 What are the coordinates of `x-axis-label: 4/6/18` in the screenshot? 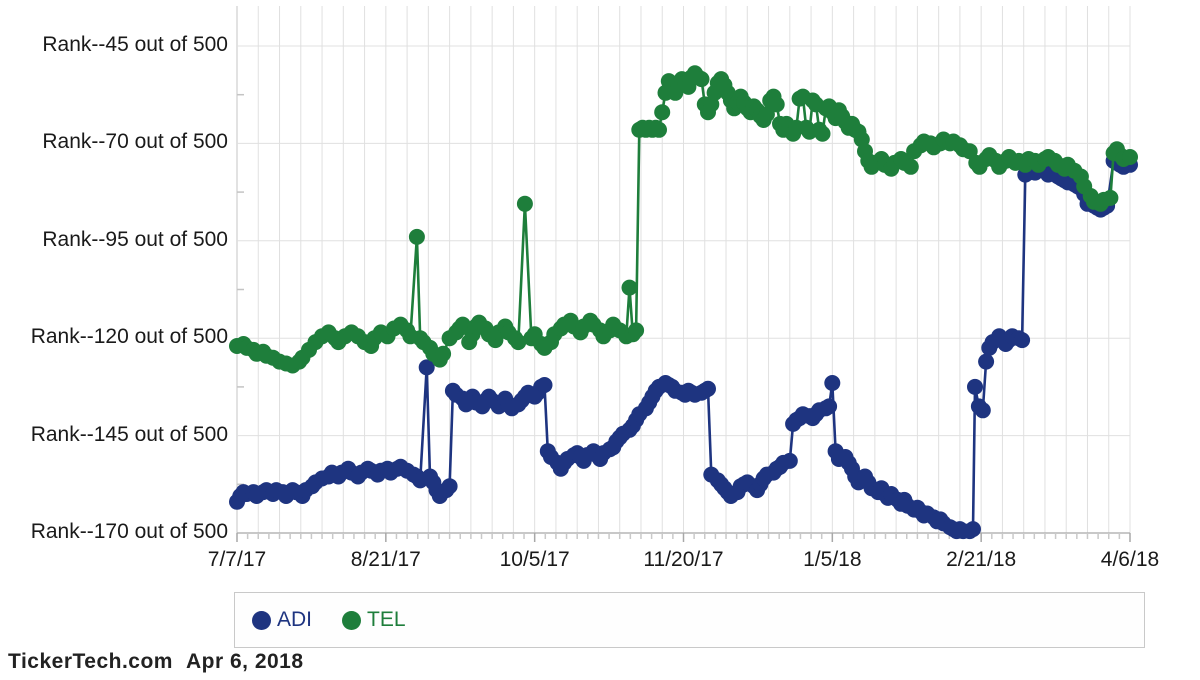 It's located at (1130, 559).